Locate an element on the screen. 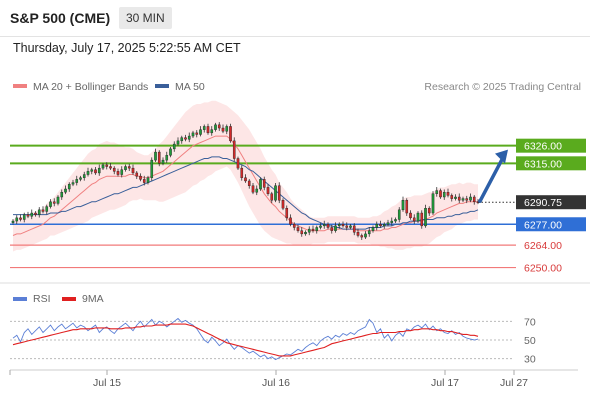 The image size is (590, 400). timeframe-badge: 30 MIN is located at coordinates (145, 18).